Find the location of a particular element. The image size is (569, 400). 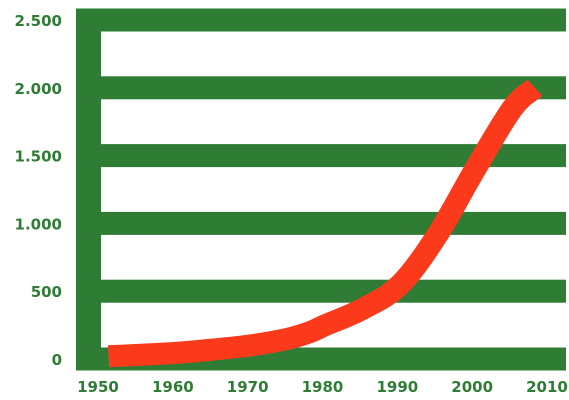

x-axis-tick-labels: 1950 1960 1970 1980 1990 2000 2010 is located at coordinates (322, 387).